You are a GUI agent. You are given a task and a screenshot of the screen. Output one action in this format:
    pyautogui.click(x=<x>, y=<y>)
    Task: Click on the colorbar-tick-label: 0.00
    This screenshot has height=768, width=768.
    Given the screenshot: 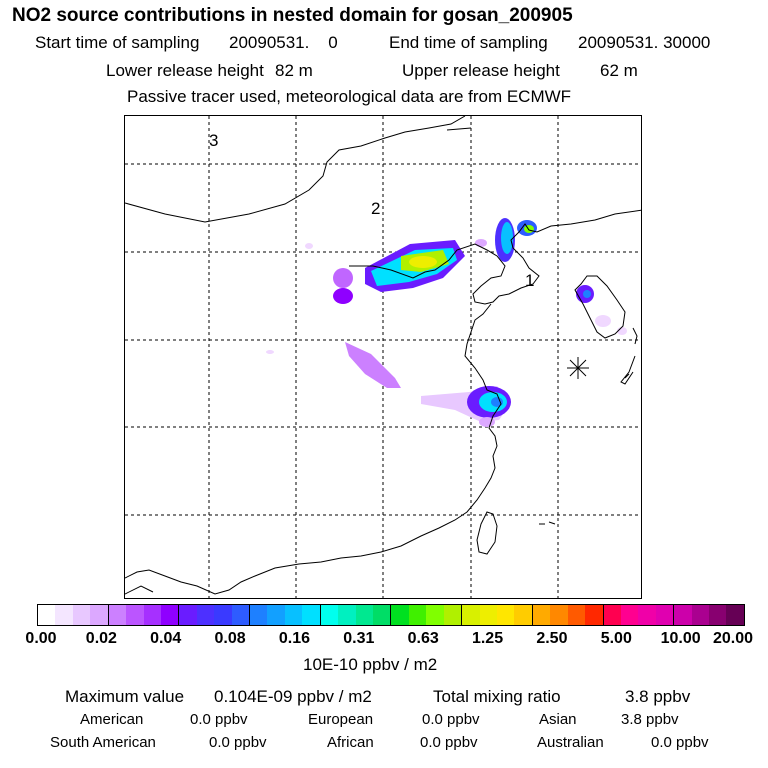 What is the action you would take?
    pyautogui.click(x=41, y=638)
    